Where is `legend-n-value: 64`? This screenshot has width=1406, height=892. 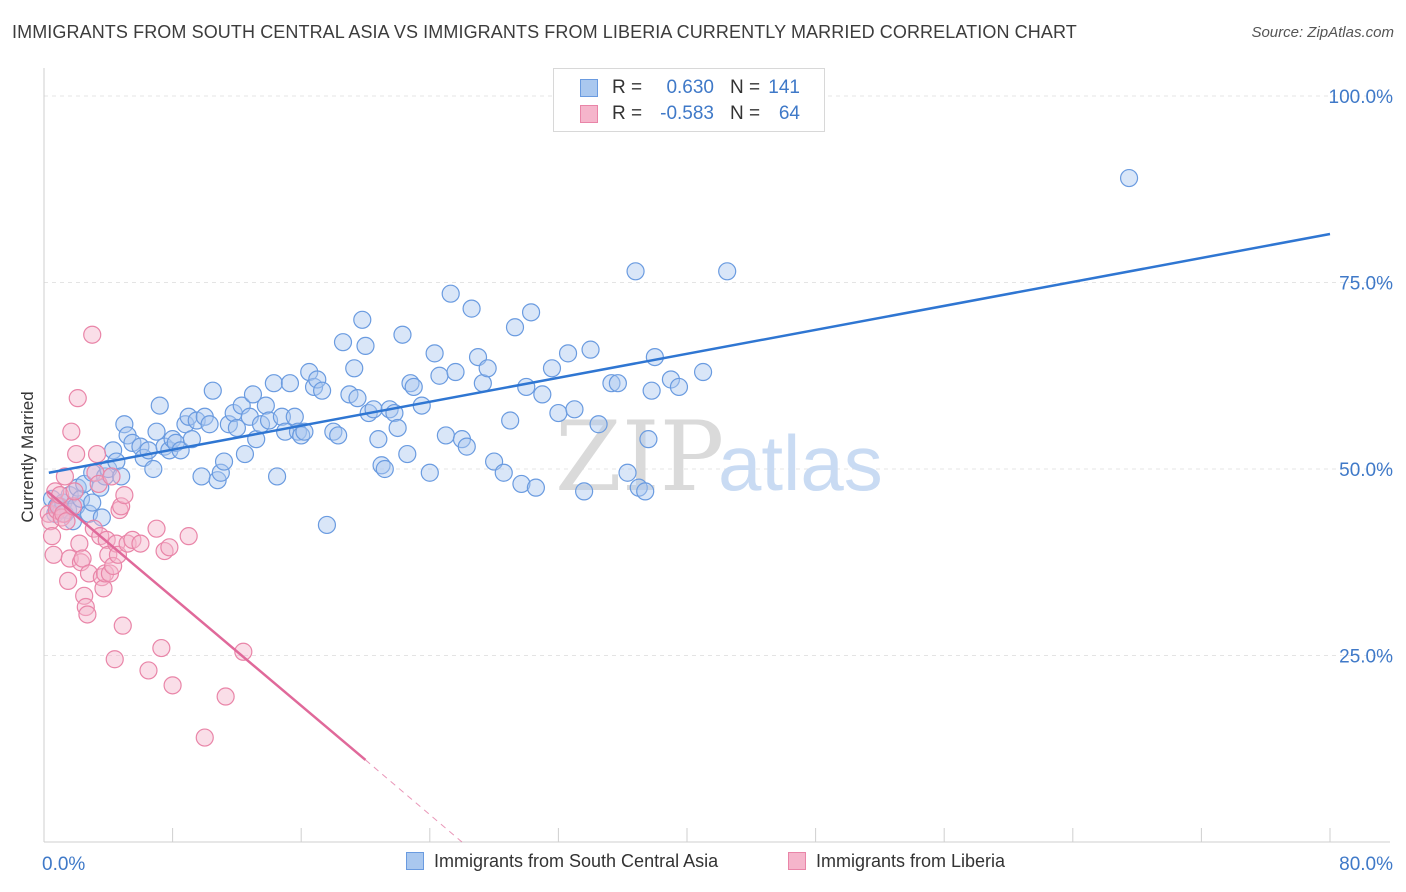
legend-n-value: 64 is located at coordinates (789, 113).